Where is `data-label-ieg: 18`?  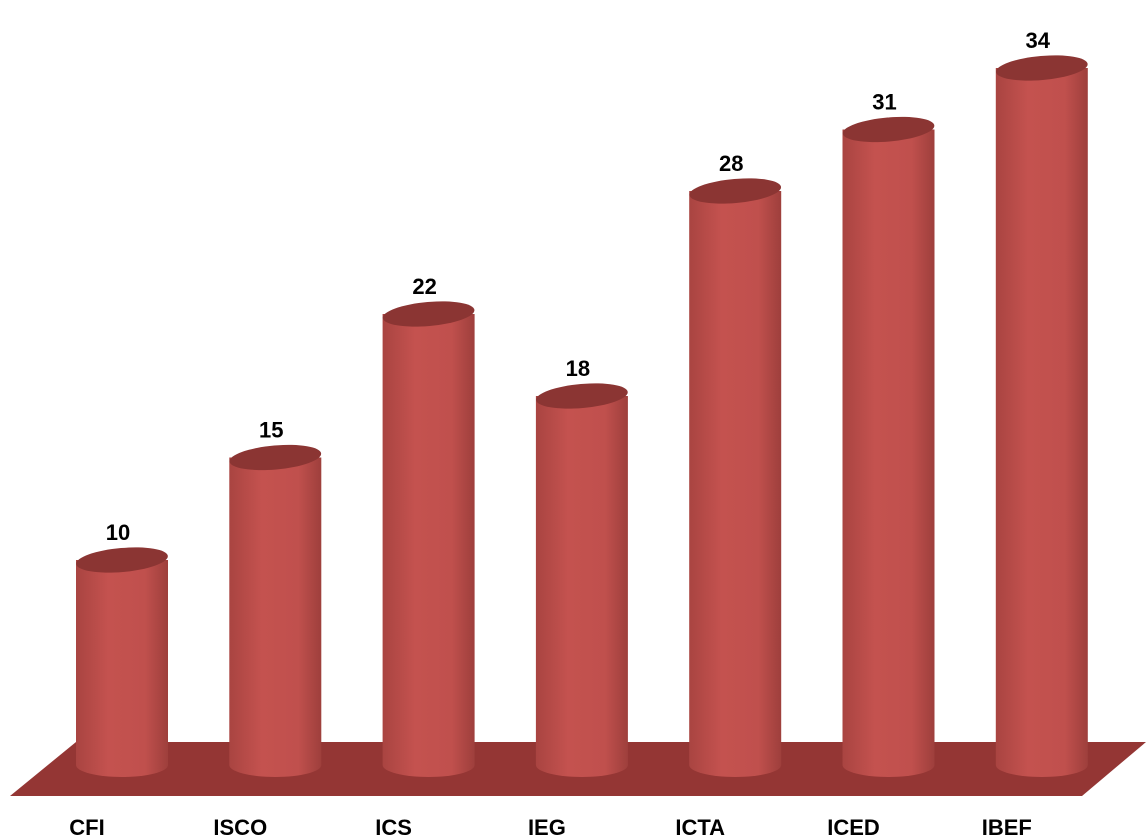
data-label-ieg: 18 is located at coordinates (578, 368).